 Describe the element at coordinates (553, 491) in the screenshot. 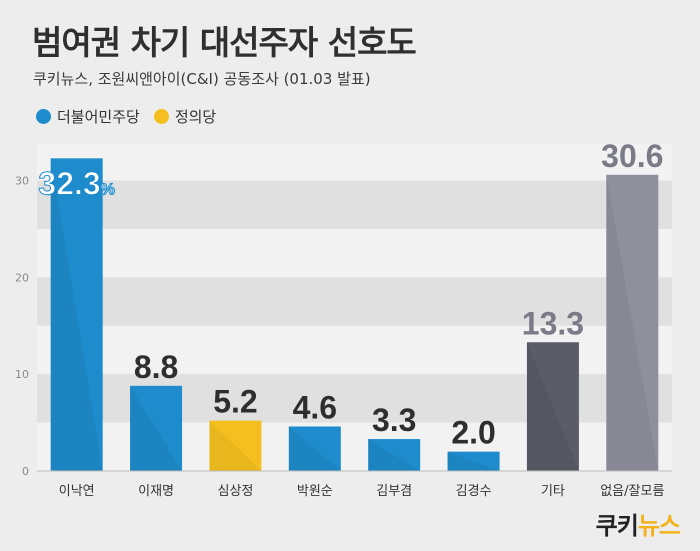

I see `category-label: 기타` at that location.